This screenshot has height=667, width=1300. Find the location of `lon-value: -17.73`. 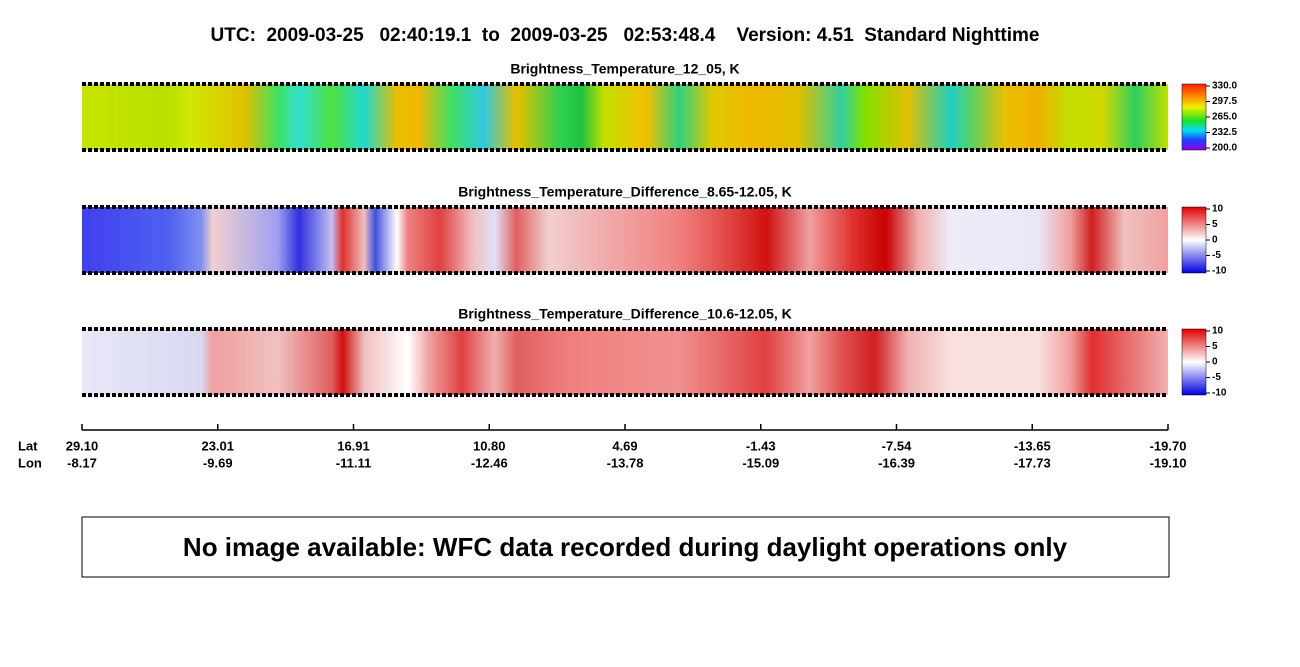

lon-value: -17.73 is located at coordinates (1032, 462).